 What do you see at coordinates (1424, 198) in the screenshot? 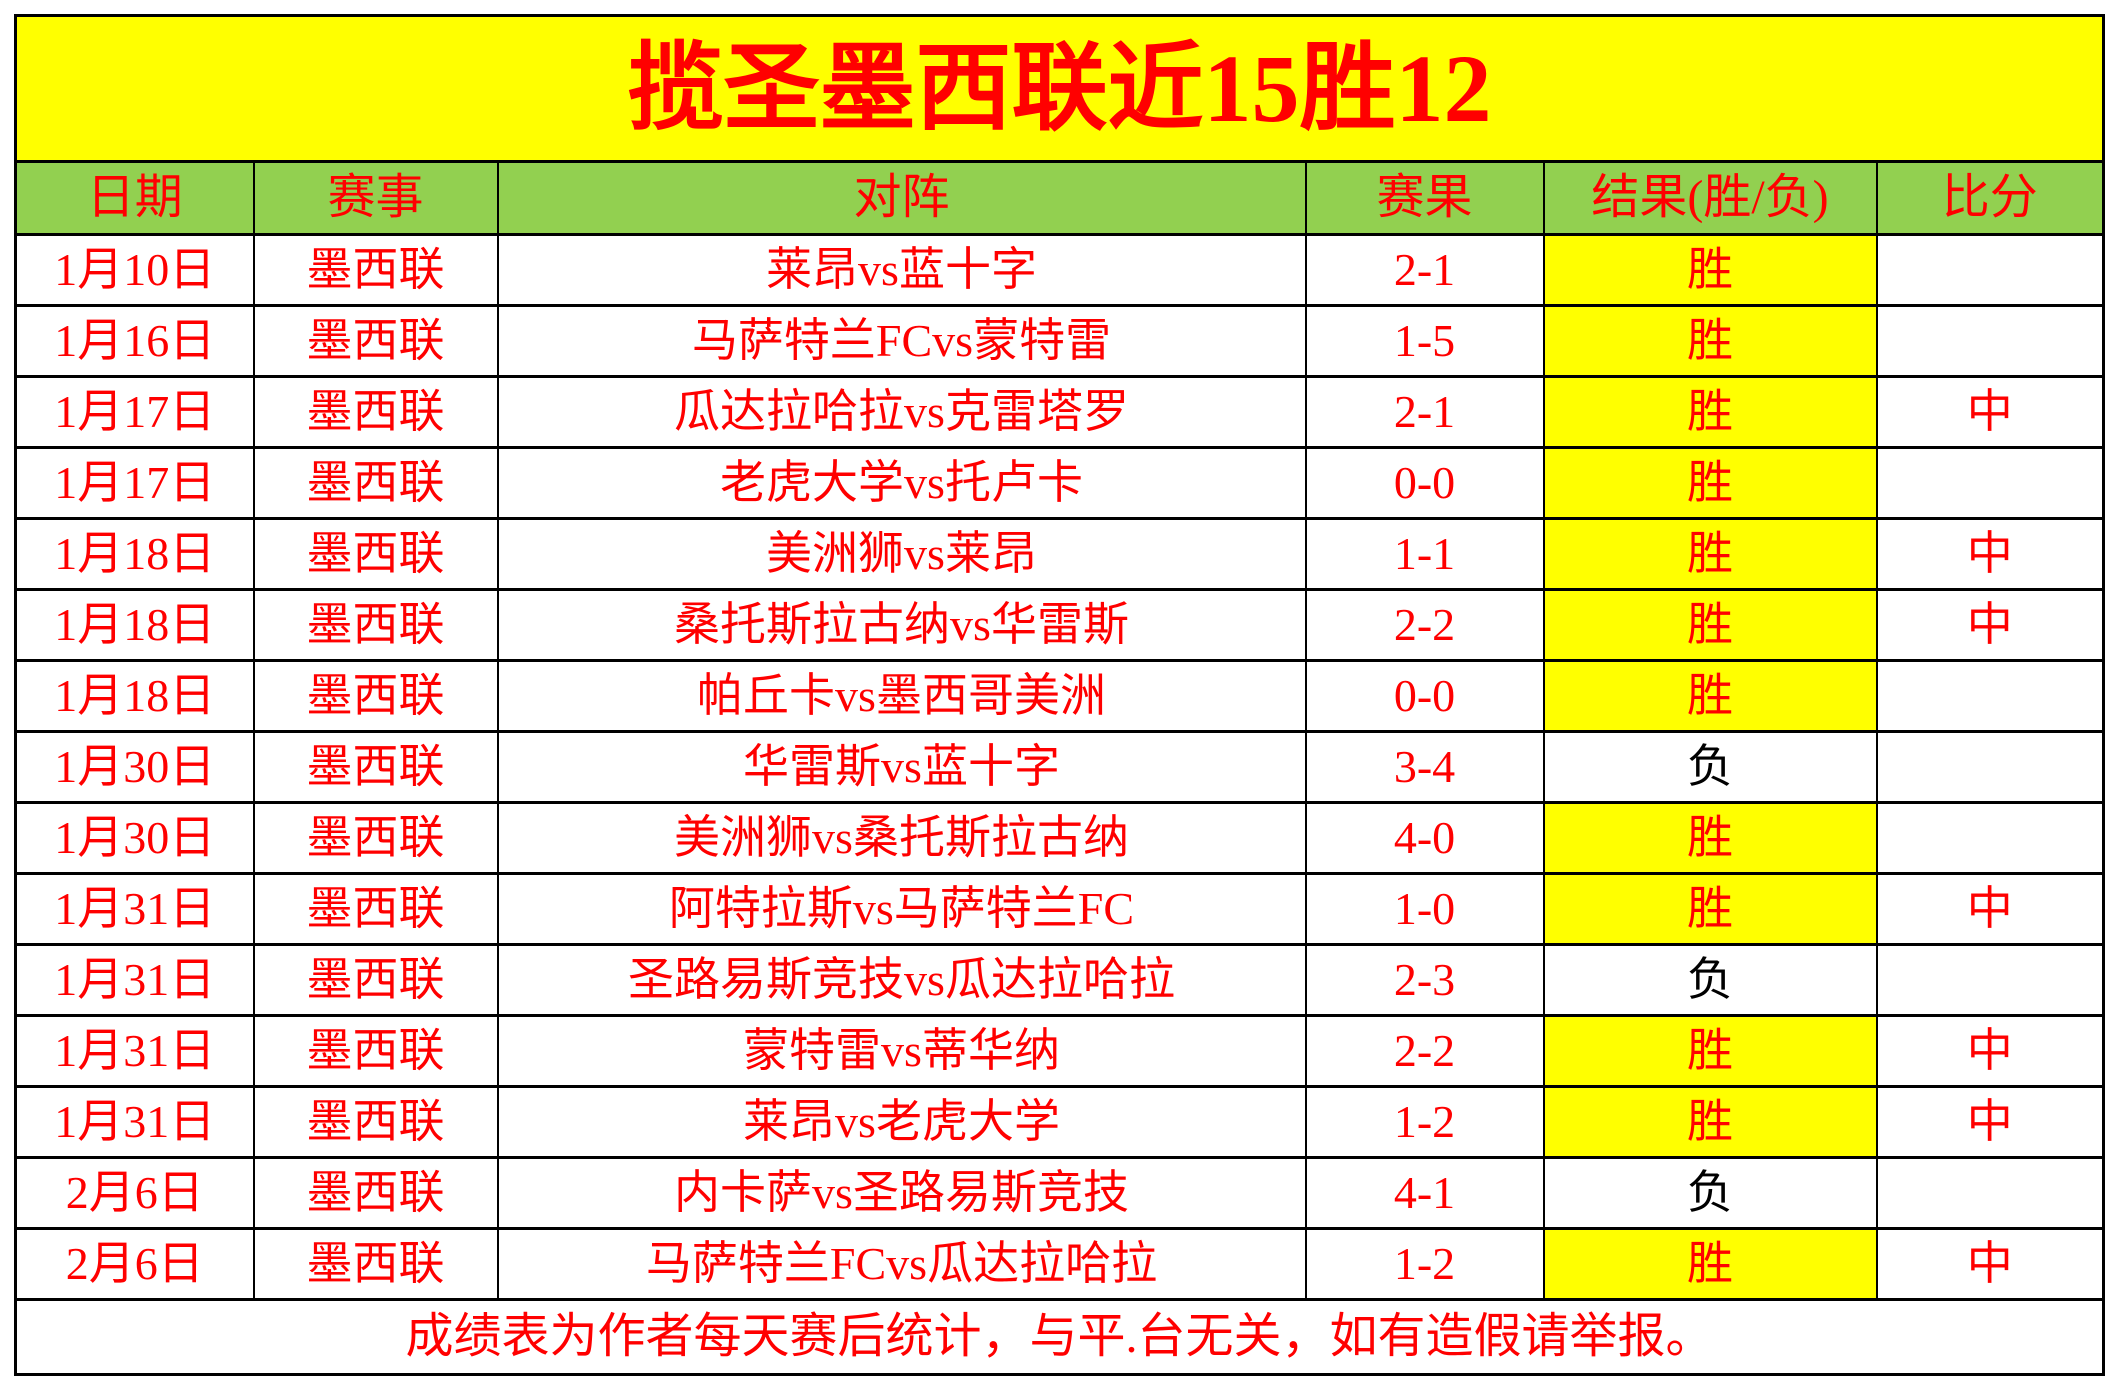
I see `column-header-score: 赛果` at bounding box center [1424, 198].